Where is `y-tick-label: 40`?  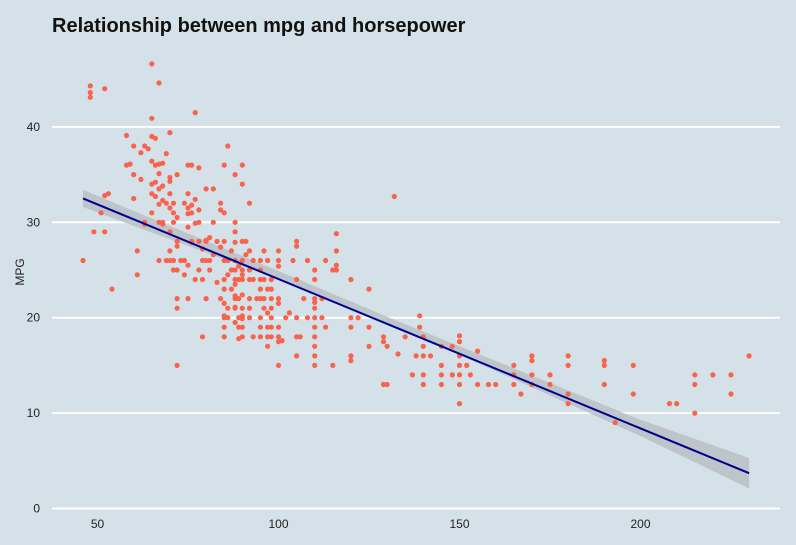 y-tick-label: 40 is located at coordinates (34, 127).